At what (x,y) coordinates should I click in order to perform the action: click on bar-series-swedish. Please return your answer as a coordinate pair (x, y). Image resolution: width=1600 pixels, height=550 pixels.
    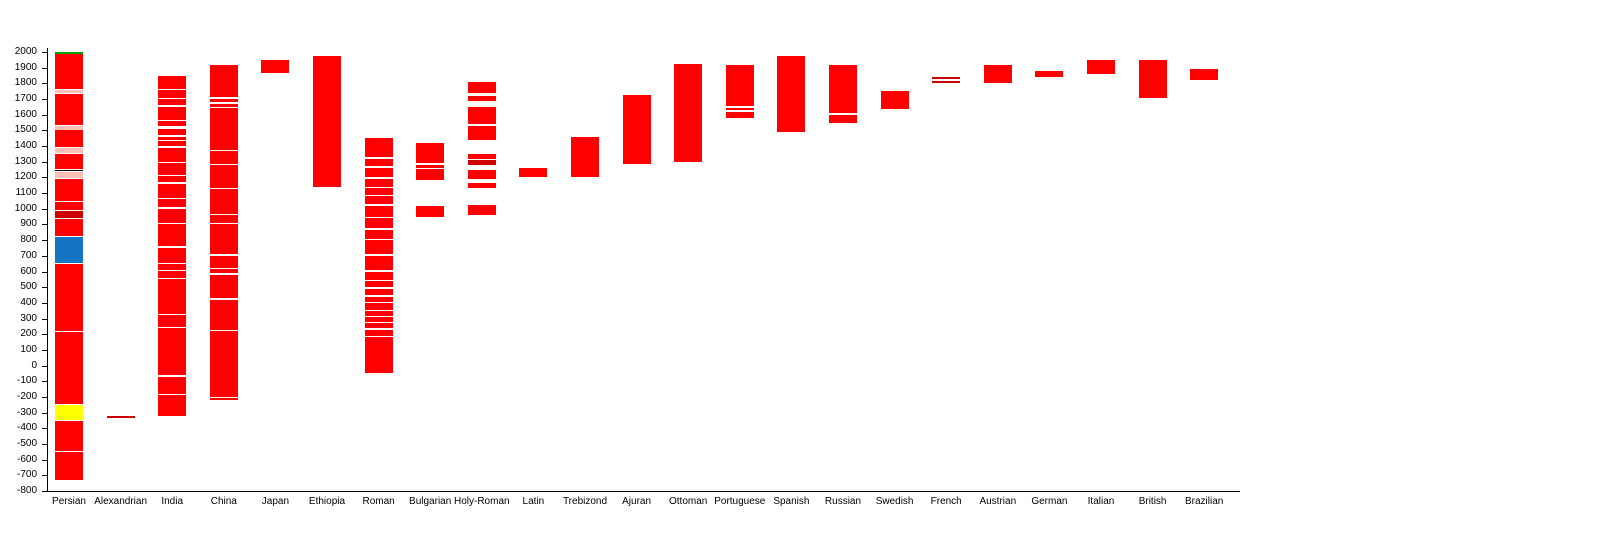
    Looking at the image, I should click on (894, 275).